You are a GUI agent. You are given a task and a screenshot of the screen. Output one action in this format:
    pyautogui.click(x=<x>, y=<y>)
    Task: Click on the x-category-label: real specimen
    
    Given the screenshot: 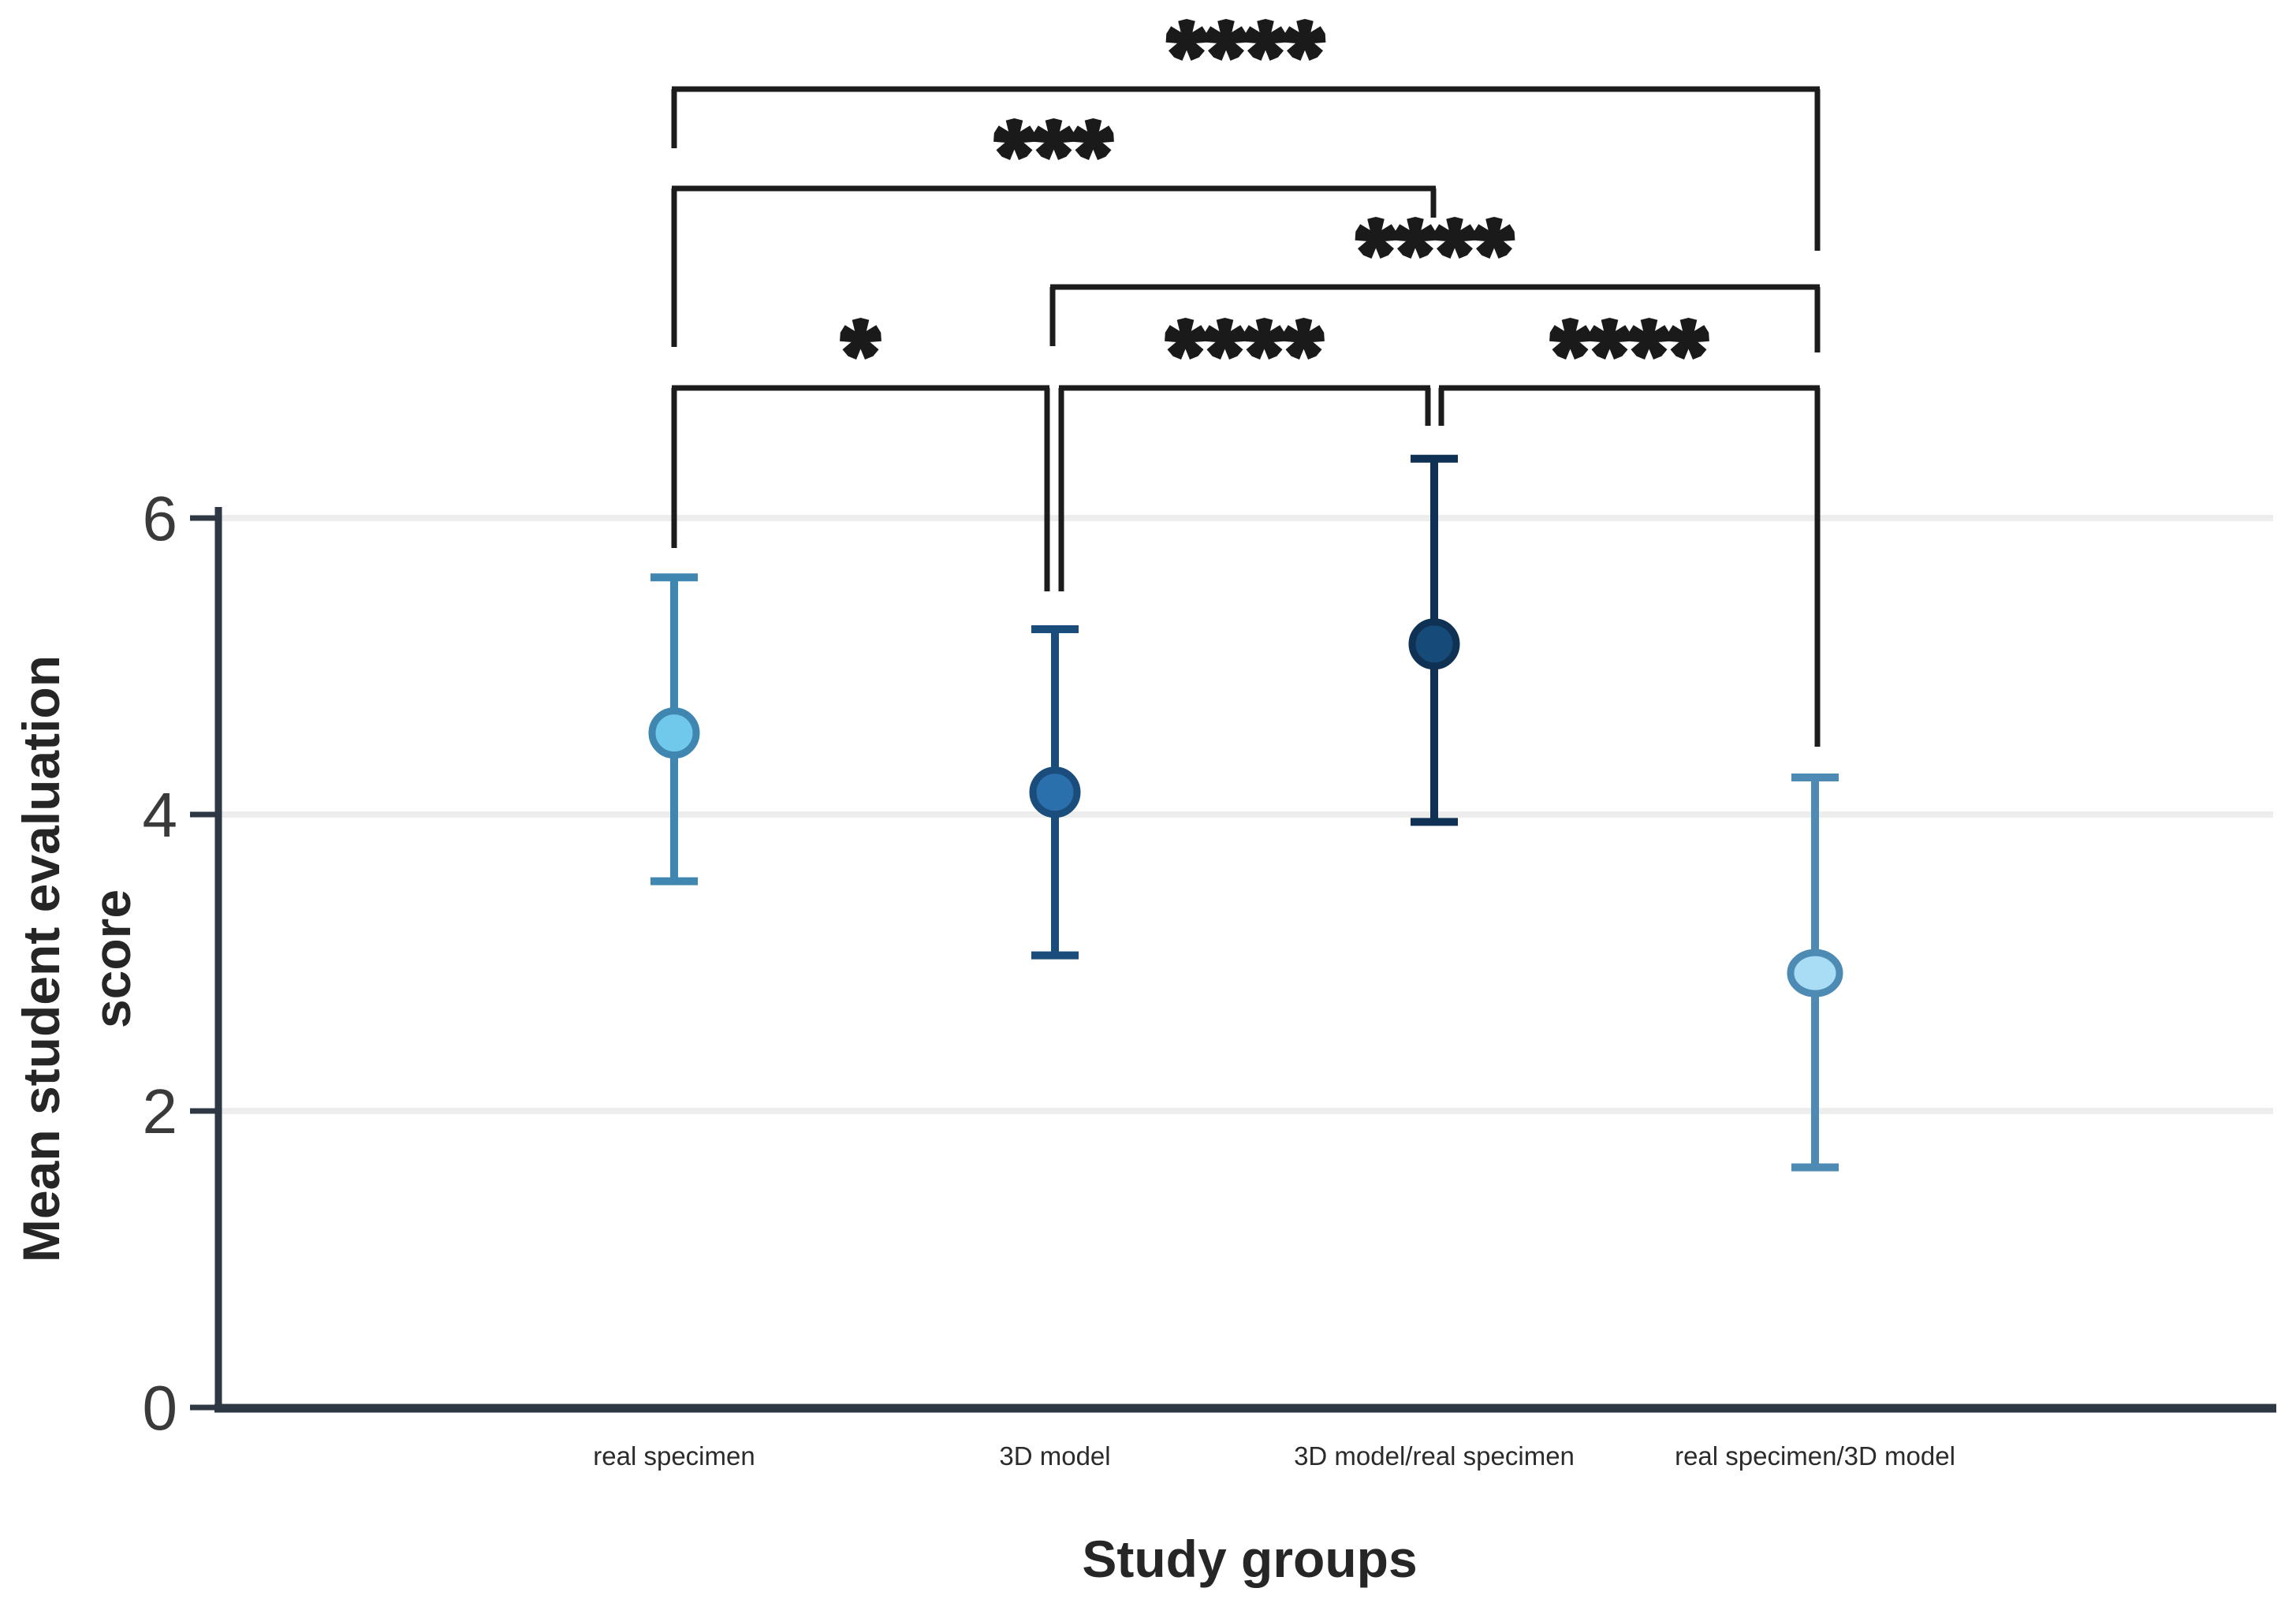 What is the action you would take?
    pyautogui.click(x=674, y=1456)
    